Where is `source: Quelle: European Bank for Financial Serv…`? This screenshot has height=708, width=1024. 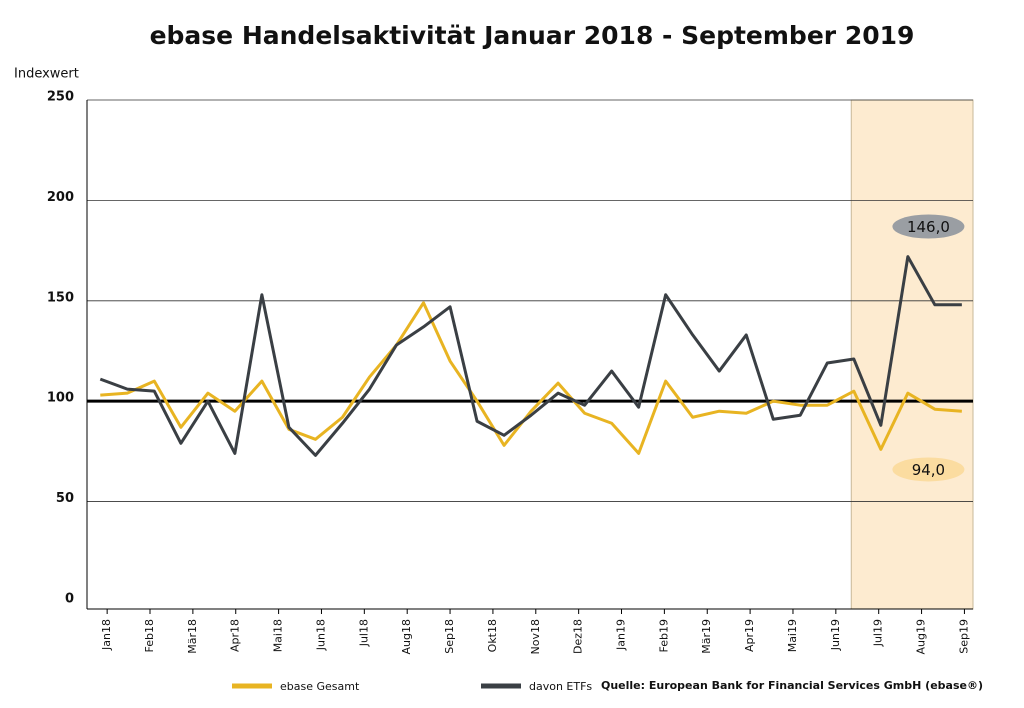 source: Quelle: European Bank for Financial Serv… is located at coordinates (792, 685).